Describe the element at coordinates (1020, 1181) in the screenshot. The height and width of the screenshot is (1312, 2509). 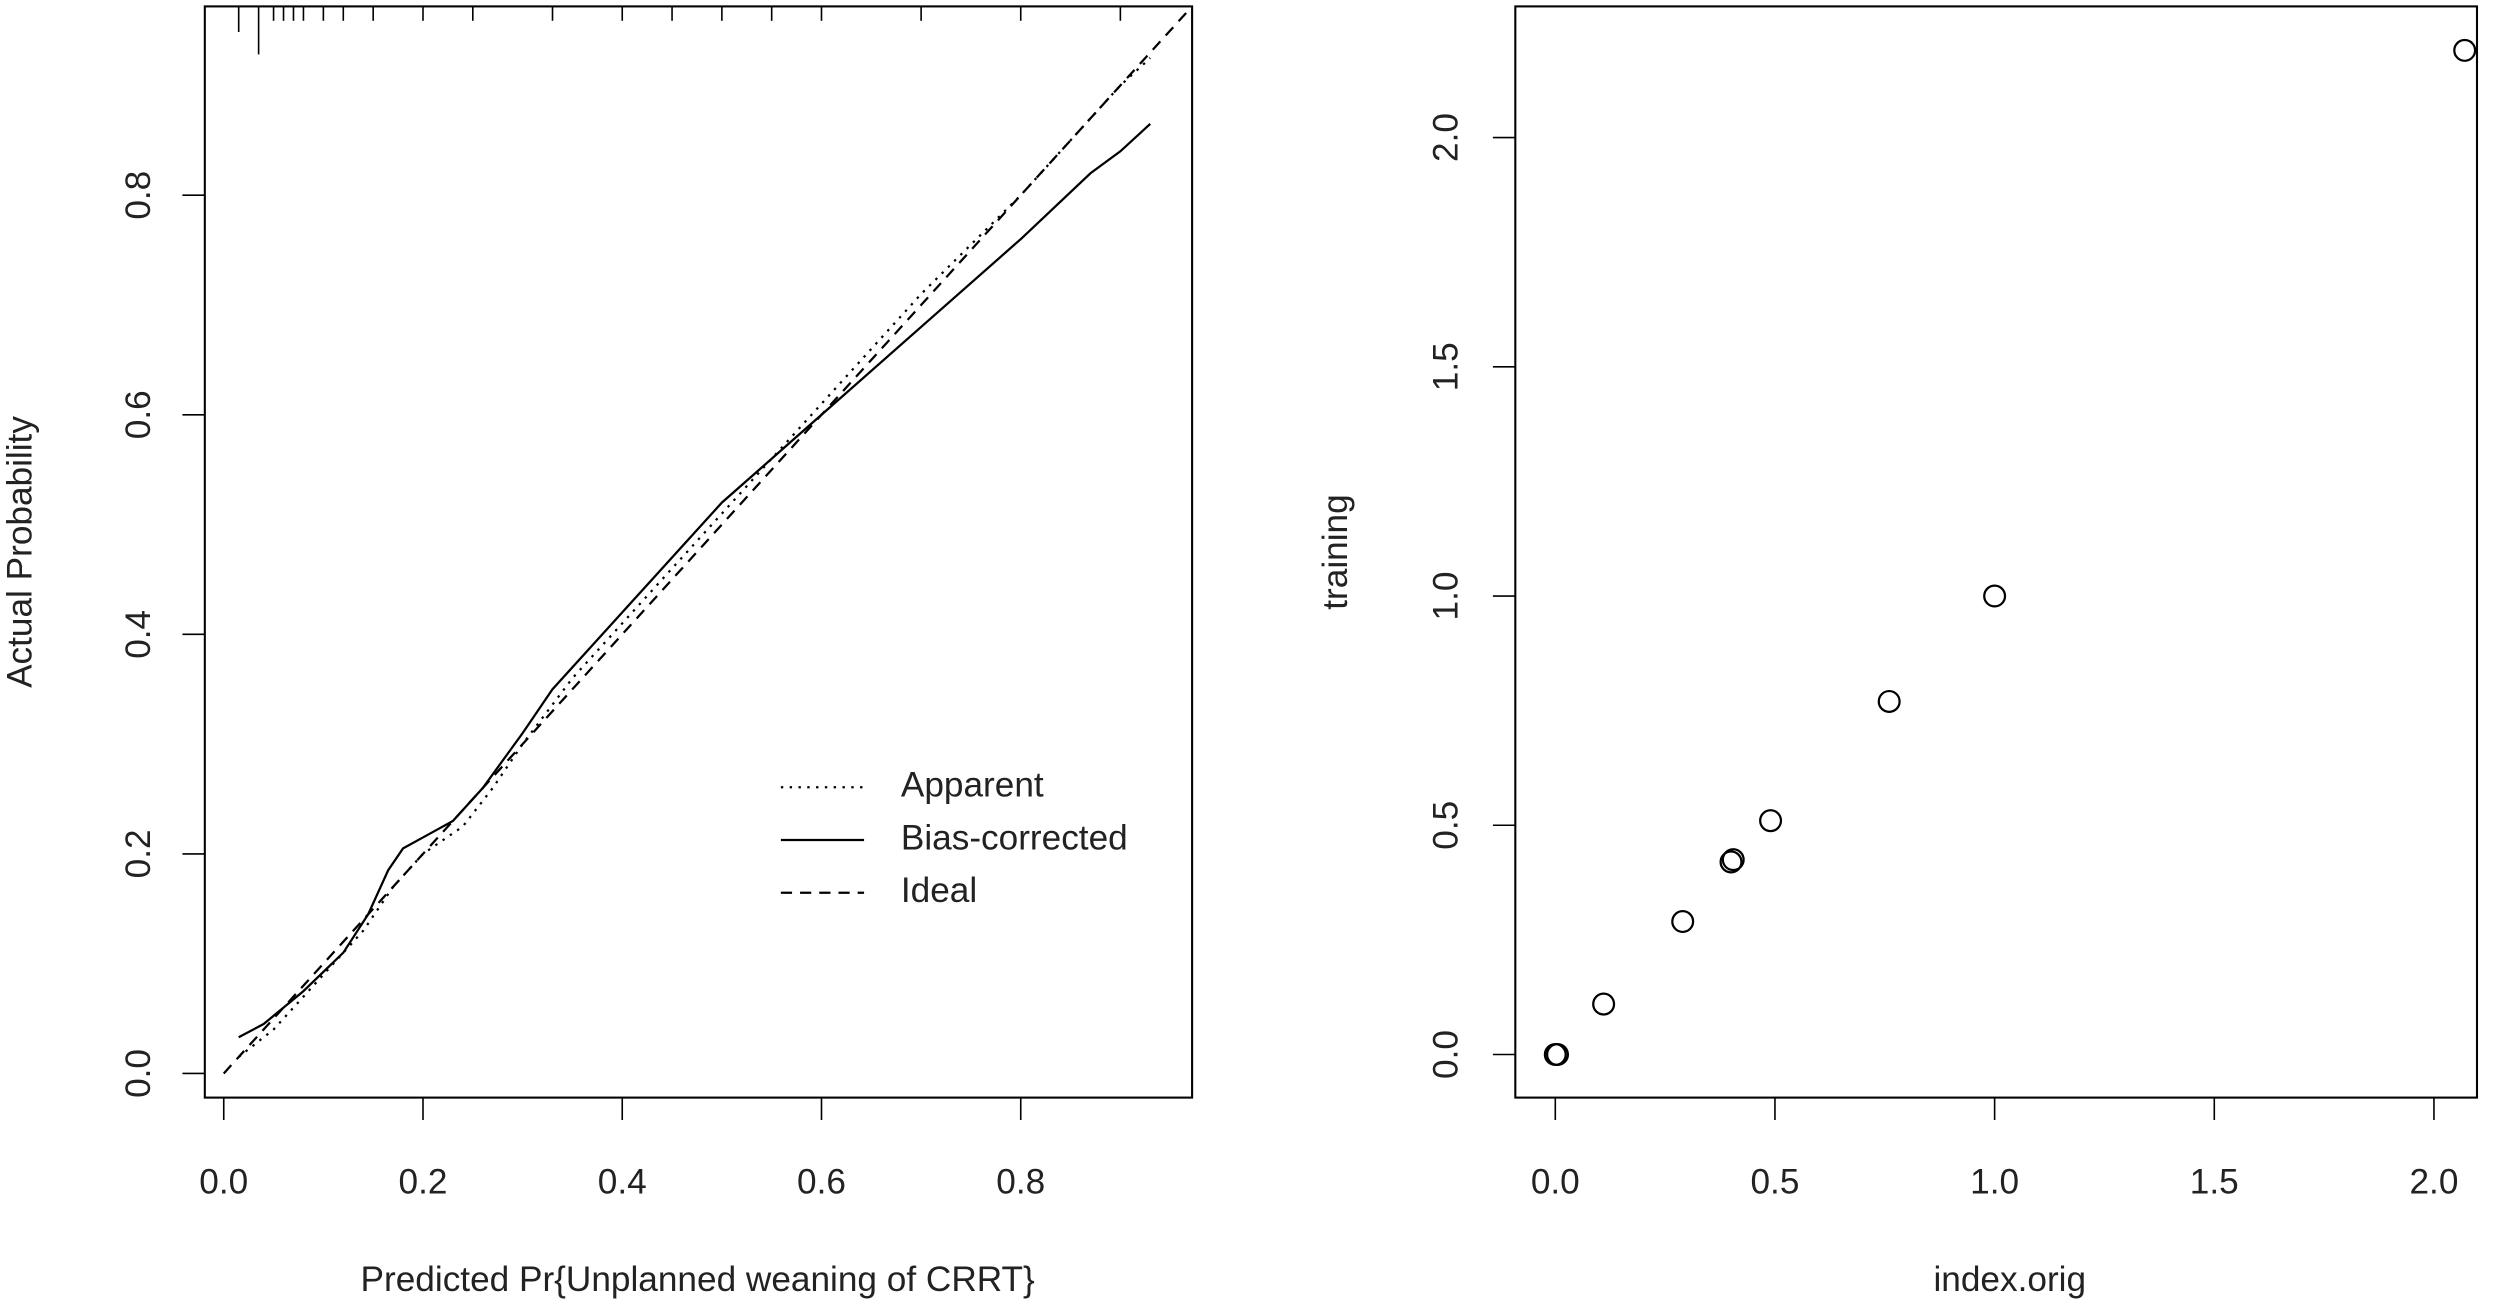
I see `x-tick-label: 0.8` at that location.